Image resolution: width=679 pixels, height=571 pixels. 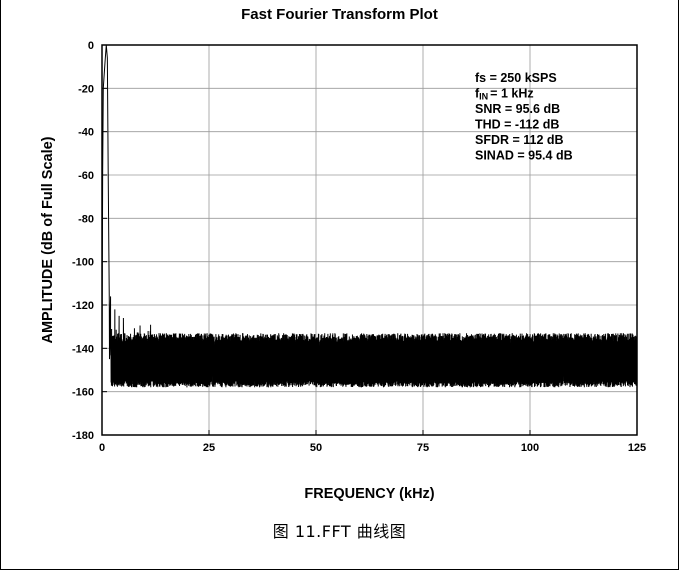 I want to click on x-tick-label: 125, so click(x=637, y=448).